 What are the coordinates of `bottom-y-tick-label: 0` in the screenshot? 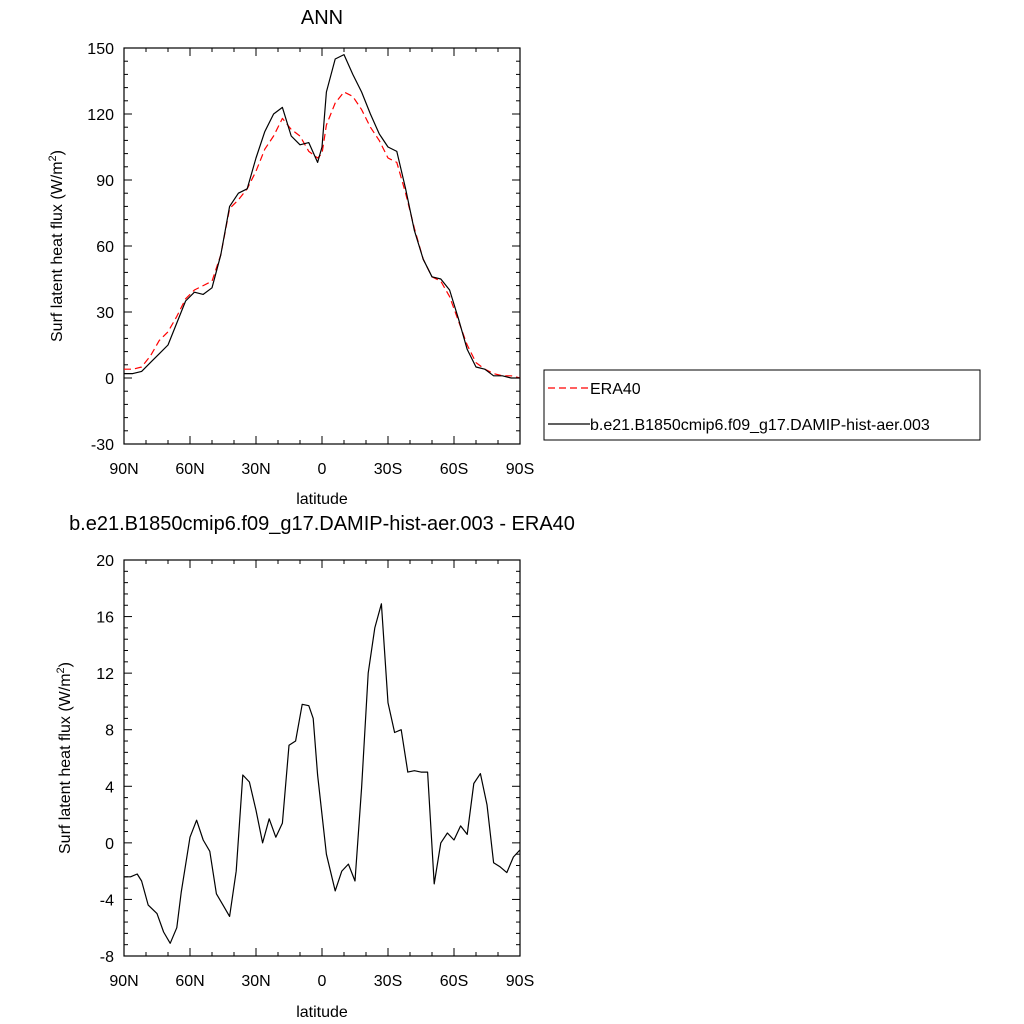 It's located at (109, 844).